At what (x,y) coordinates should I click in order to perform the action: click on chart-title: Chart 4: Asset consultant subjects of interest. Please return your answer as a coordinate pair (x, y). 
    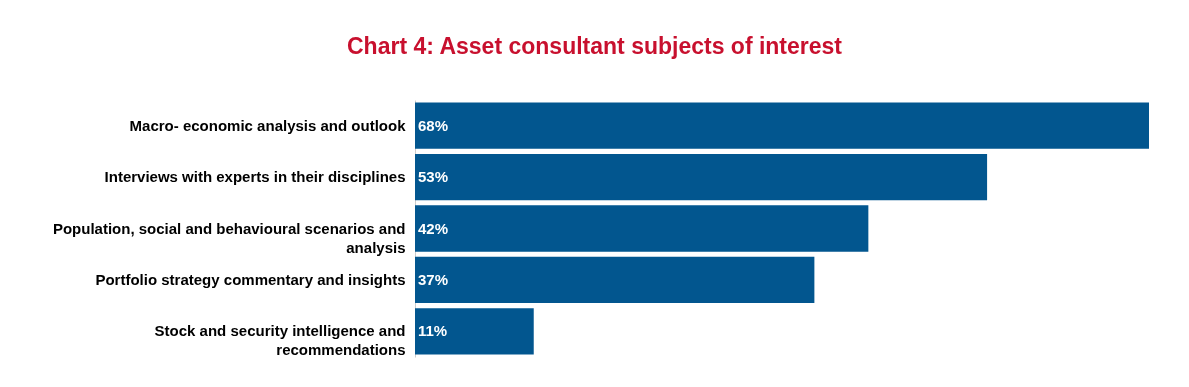
    Looking at the image, I should click on (594, 46).